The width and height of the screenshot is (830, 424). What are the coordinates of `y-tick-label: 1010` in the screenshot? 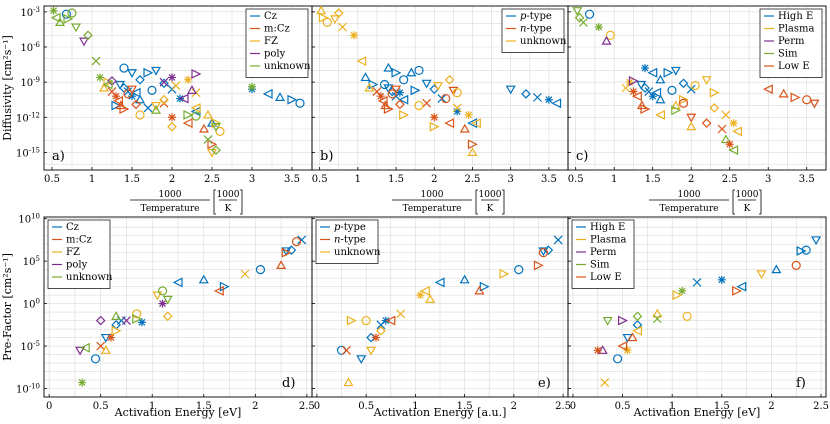 It's located at (29, 219).